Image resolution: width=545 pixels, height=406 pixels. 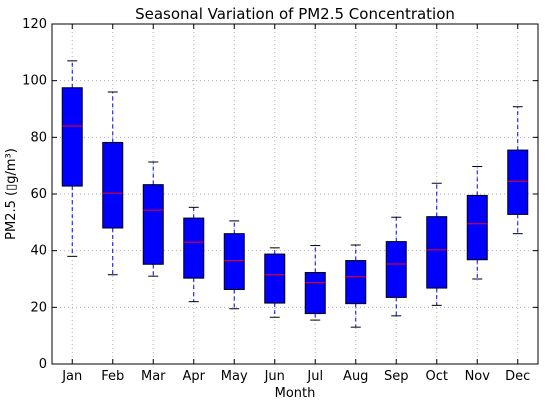 I want to click on x-tick-label: Dec, so click(x=517, y=376).